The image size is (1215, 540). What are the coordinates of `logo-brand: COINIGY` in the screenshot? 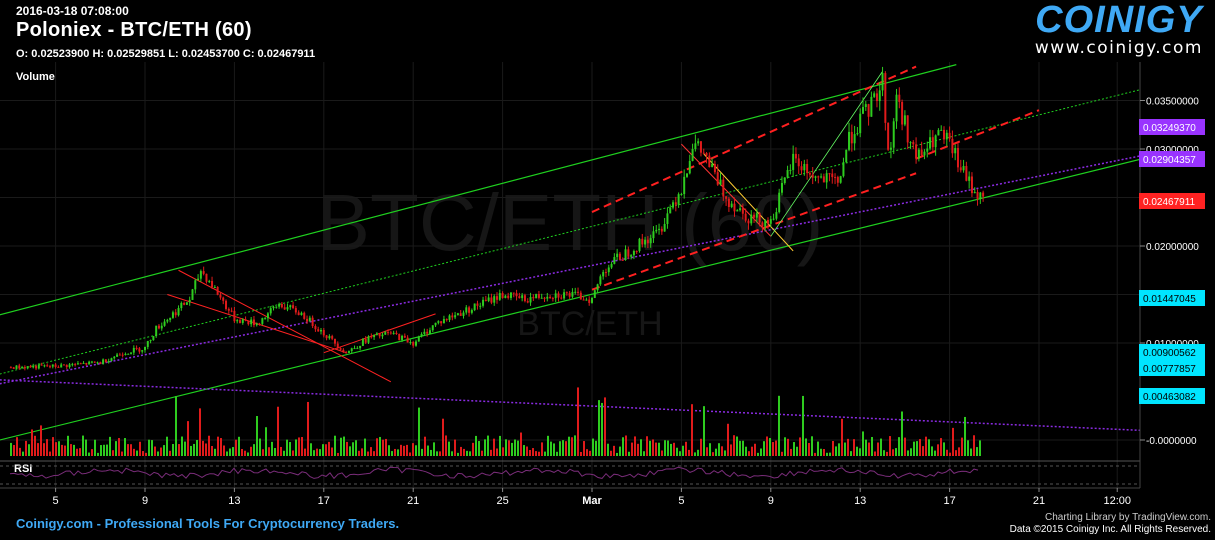 It's located at (1119, 20).